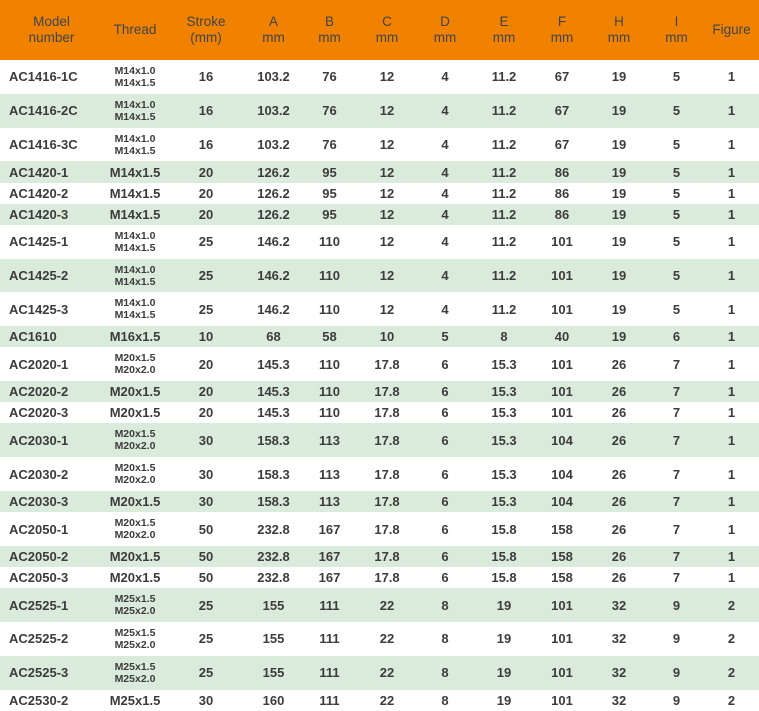  Describe the element at coordinates (51, 309) in the screenshot. I see `cell-model: AC1425-3` at that location.